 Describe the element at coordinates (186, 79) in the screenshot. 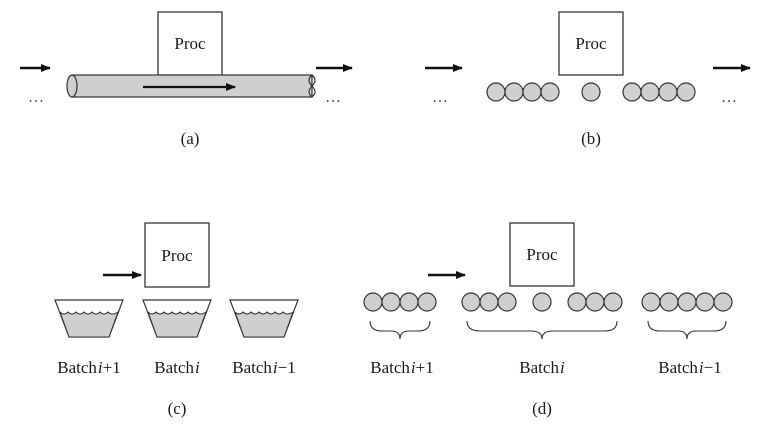

I see `panel-a: … Proc … (a)` at that location.